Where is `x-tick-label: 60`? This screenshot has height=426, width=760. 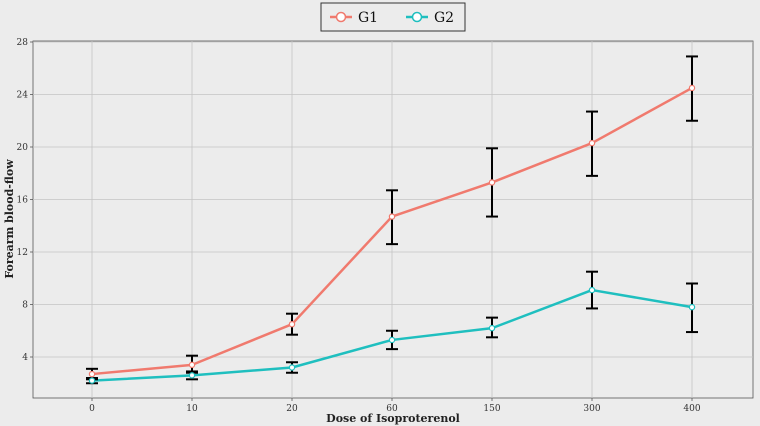 x-tick-label: 60 is located at coordinates (392, 409).